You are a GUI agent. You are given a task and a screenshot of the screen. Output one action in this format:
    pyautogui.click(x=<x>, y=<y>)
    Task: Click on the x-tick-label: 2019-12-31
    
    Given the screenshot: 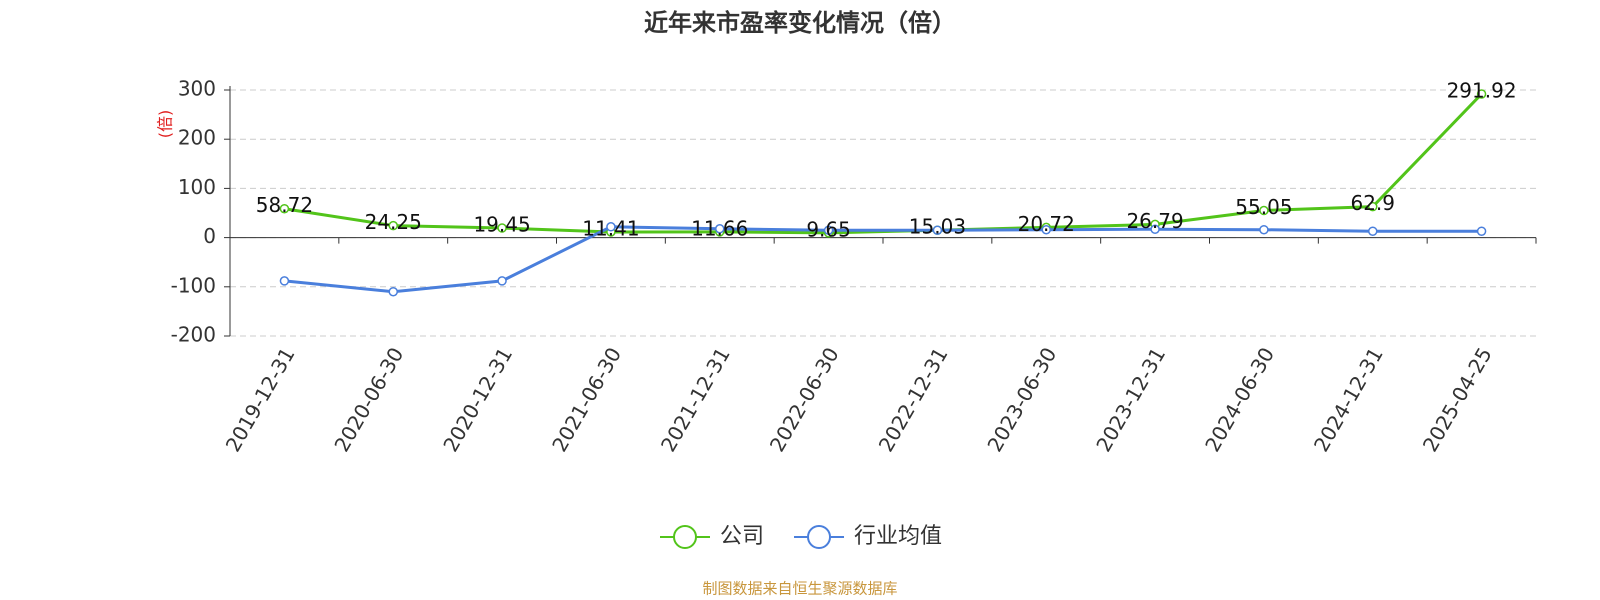 What is the action you would take?
    pyautogui.click(x=260, y=399)
    